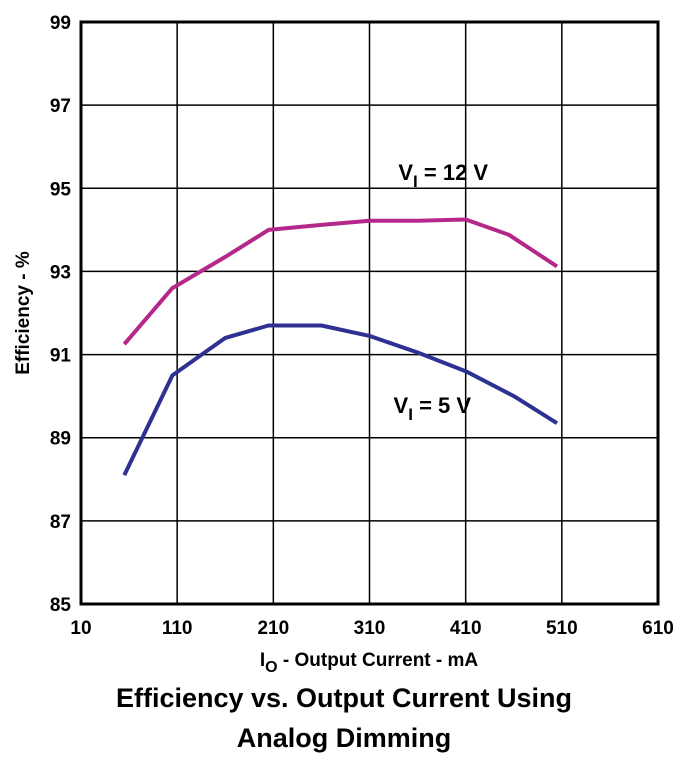 The height and width of the screenshot is (767, 688). What do you see at coordinates (61, 356) in the screenshot?
I see `y-tick-label: 91` at bounding box center [61, 356].